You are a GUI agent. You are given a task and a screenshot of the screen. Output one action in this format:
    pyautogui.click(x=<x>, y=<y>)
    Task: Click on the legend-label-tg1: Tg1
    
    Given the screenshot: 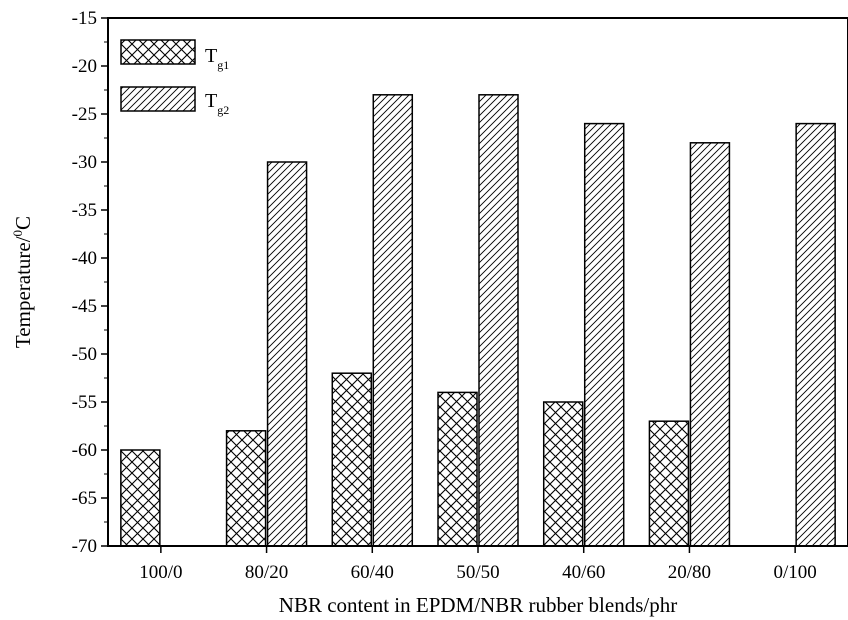 What is the action you would take?
    pyautogui.click(x=217, y=58)
    